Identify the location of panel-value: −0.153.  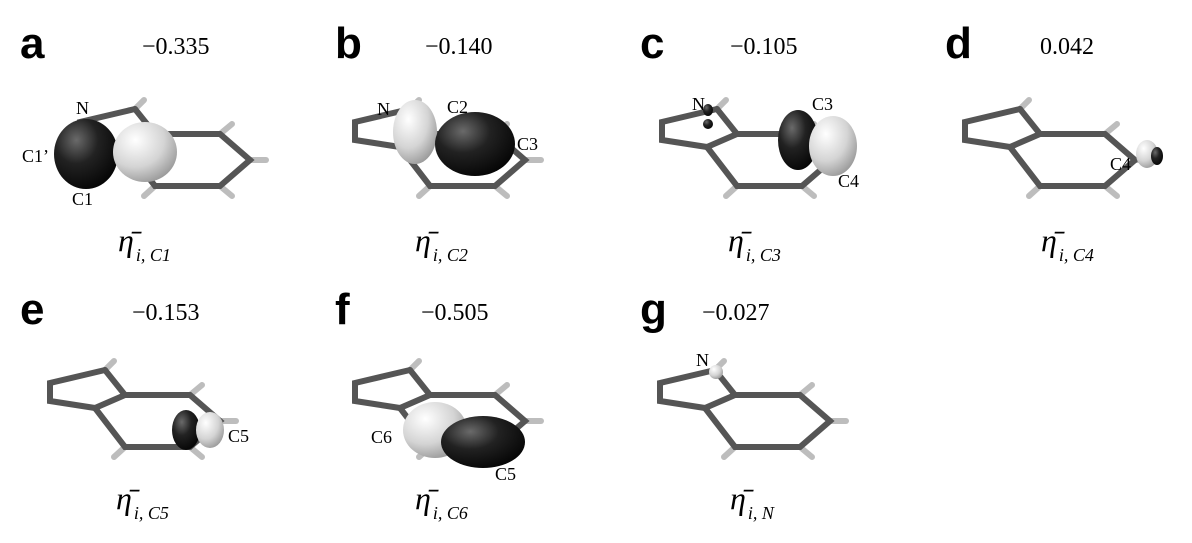
(166, 313).